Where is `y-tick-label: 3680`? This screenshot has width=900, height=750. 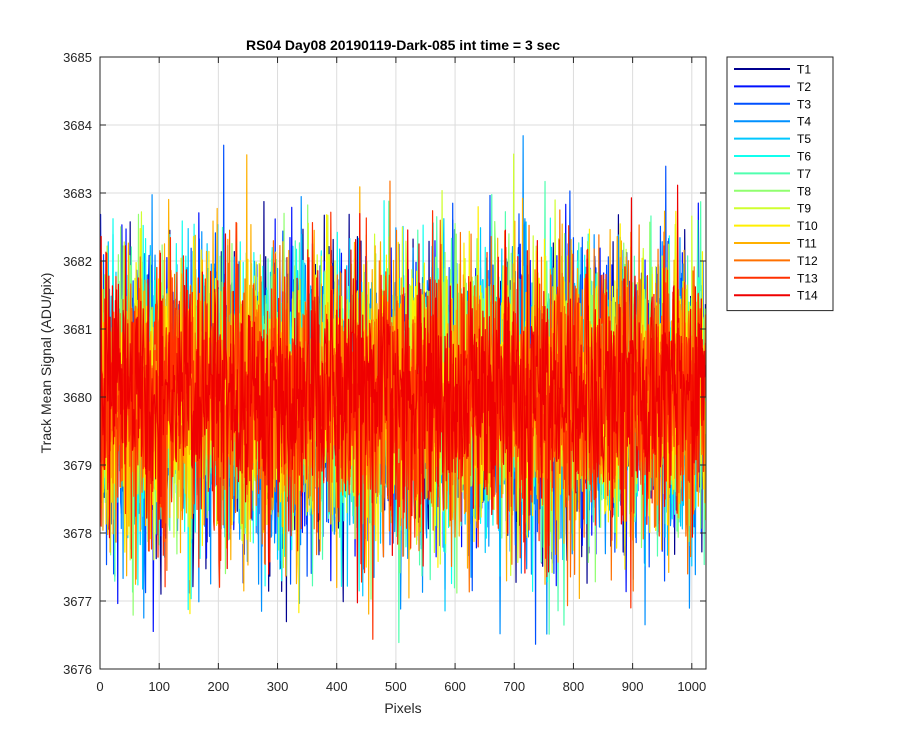 y-tick-label: 3680 is located at coordinates (77, 397).